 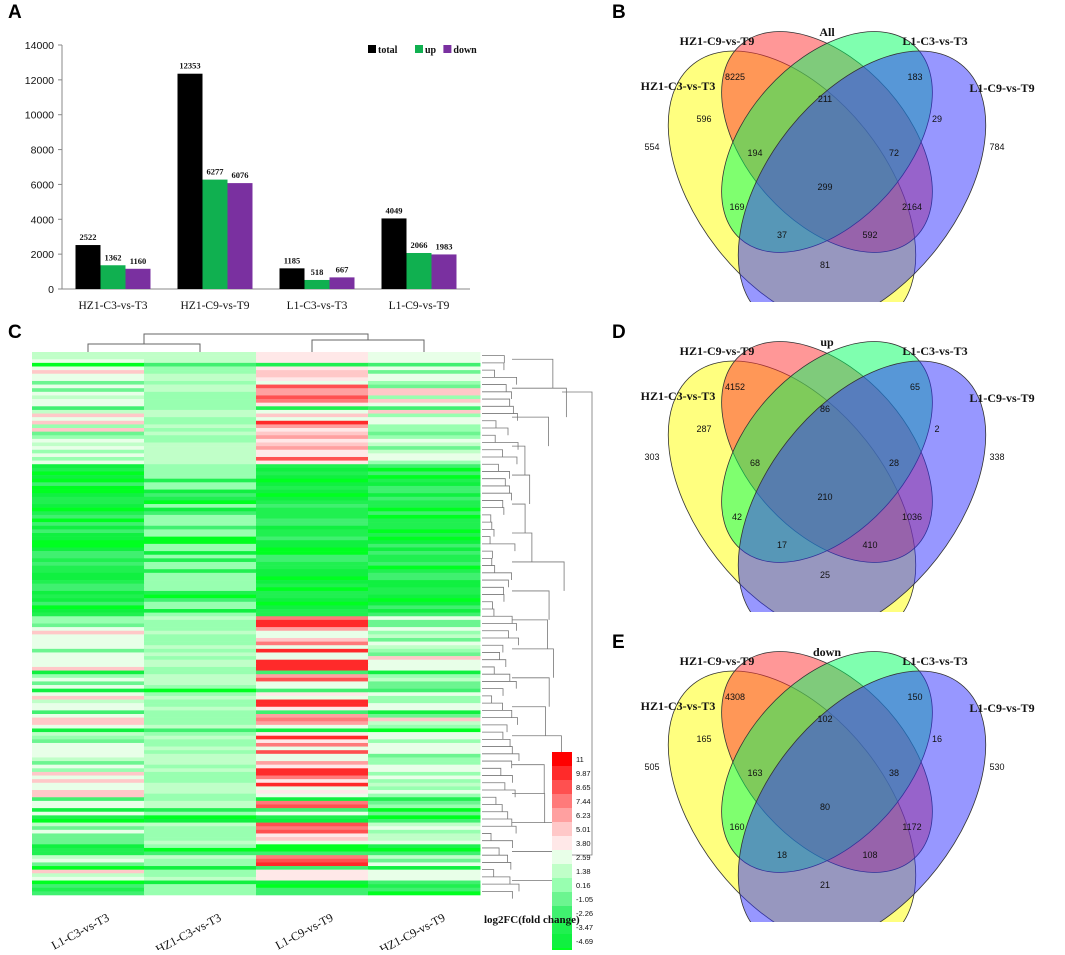 I want to click on bar-data-label: 518, so click(x=317, y=272).